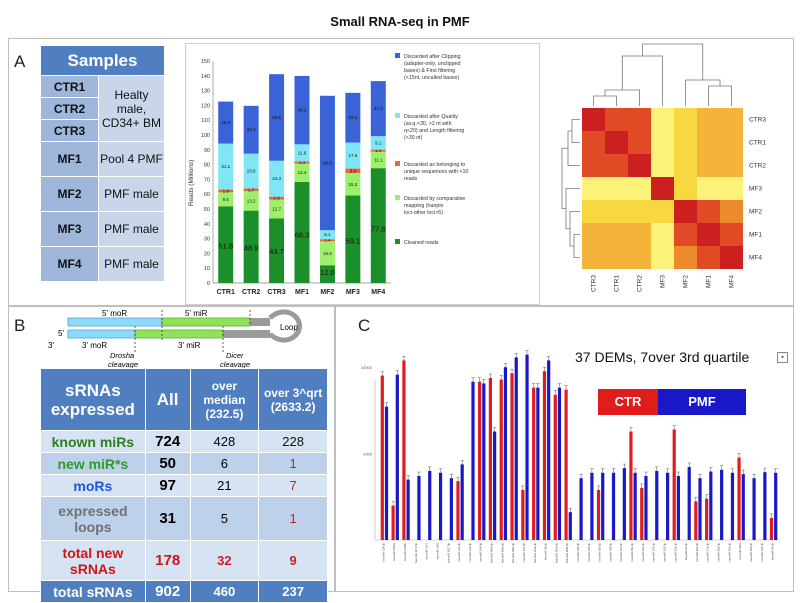 This screenshot has width=800, height=603. Describe the element at coordinates (729, 551) in the screenshot. I see `dem-x-tick-label: hsa-miR-30d-5p` at that location.